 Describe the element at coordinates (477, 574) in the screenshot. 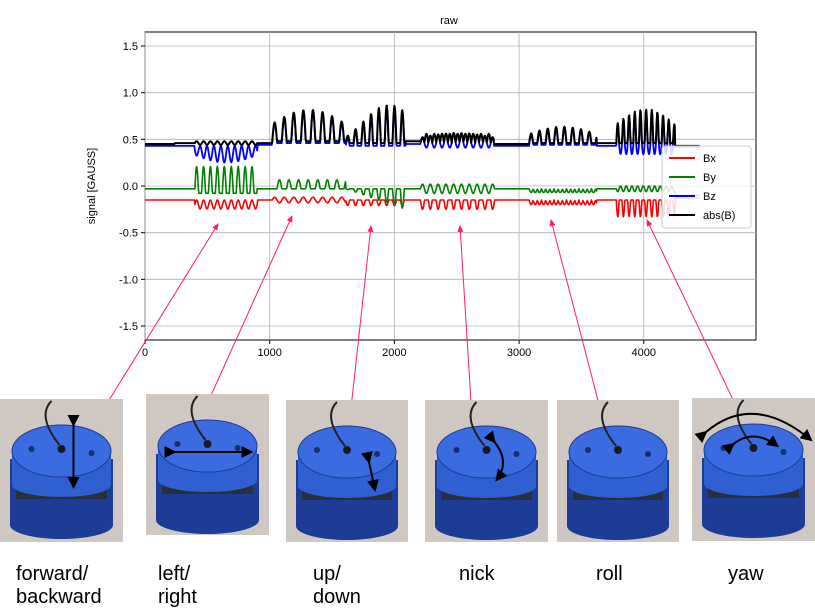

I see `caption-nick: nick` at that location.